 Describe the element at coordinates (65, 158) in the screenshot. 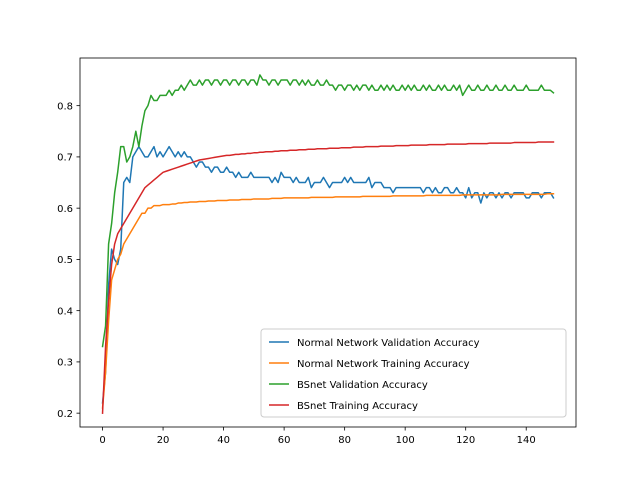

I see `y-tick-label: 0.7` at that location.